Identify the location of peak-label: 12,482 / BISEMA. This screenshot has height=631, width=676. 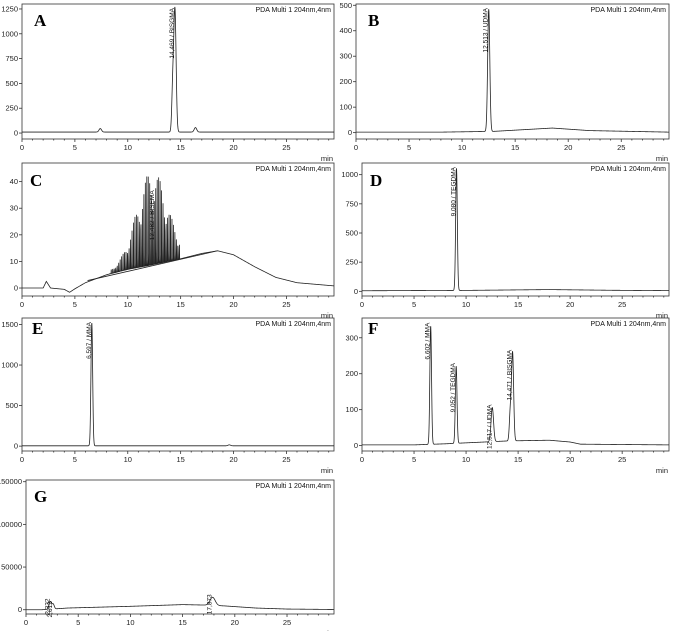
(152, 215).